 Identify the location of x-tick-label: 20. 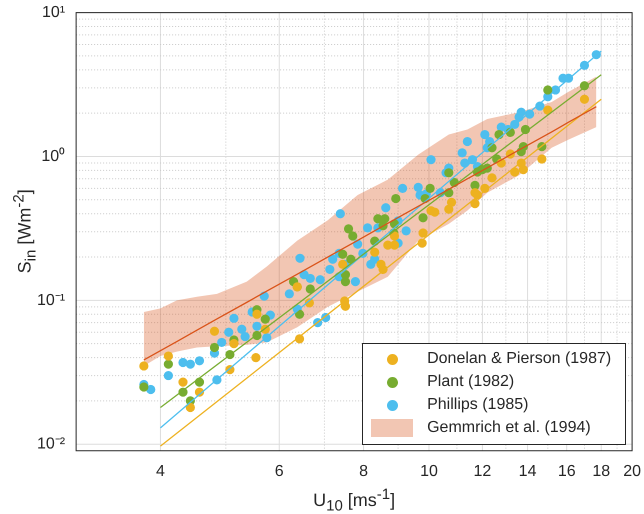
(632, 471).